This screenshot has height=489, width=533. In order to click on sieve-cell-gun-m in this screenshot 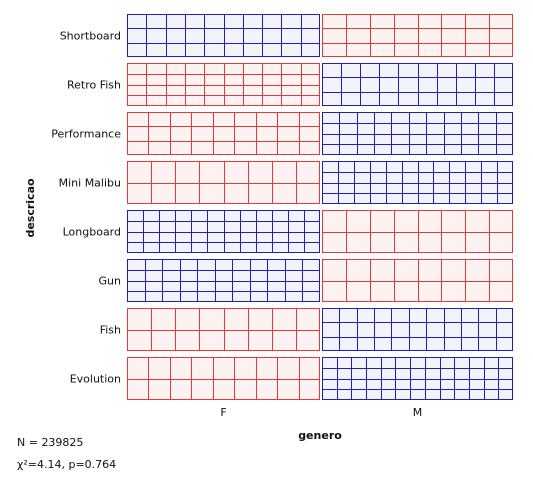, I will do `click(417, 280)`.